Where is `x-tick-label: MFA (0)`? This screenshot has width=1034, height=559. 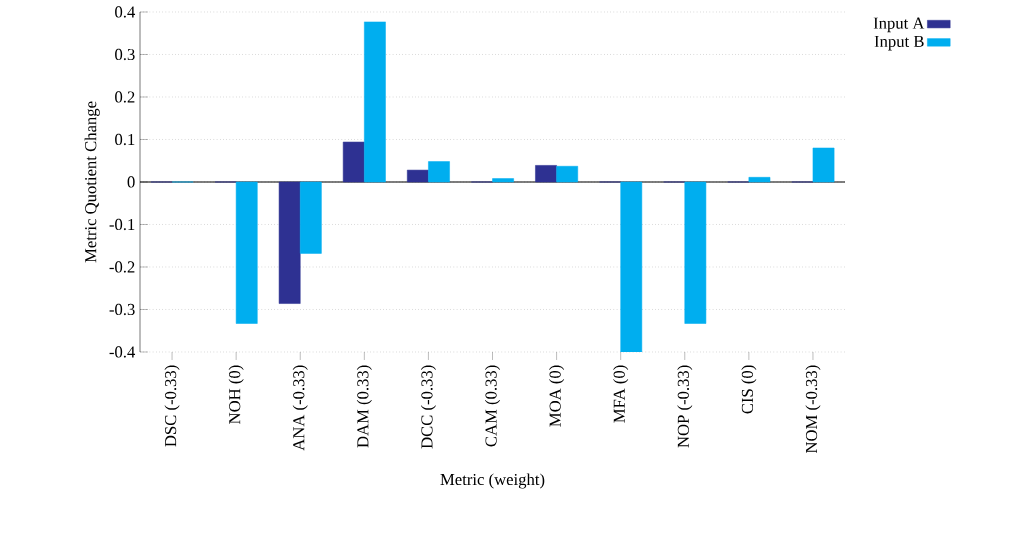
x-tick-label: MFA (0) is located at coordinates (621, 394).